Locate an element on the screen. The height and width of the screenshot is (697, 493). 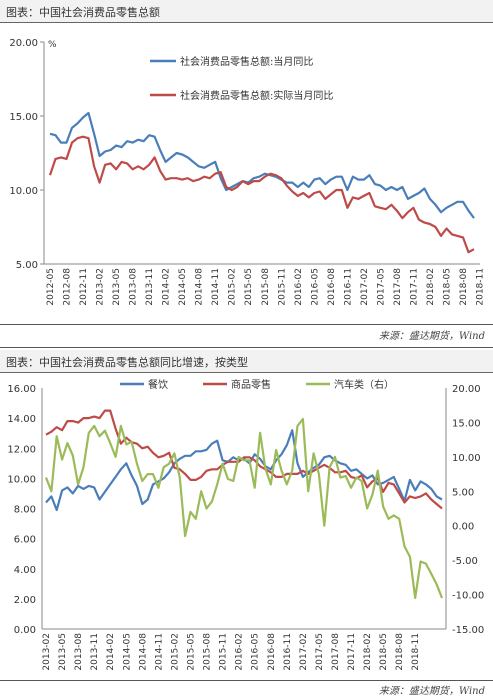
y-tick-label-left: 8.00 is located at coordinates (25, 510).